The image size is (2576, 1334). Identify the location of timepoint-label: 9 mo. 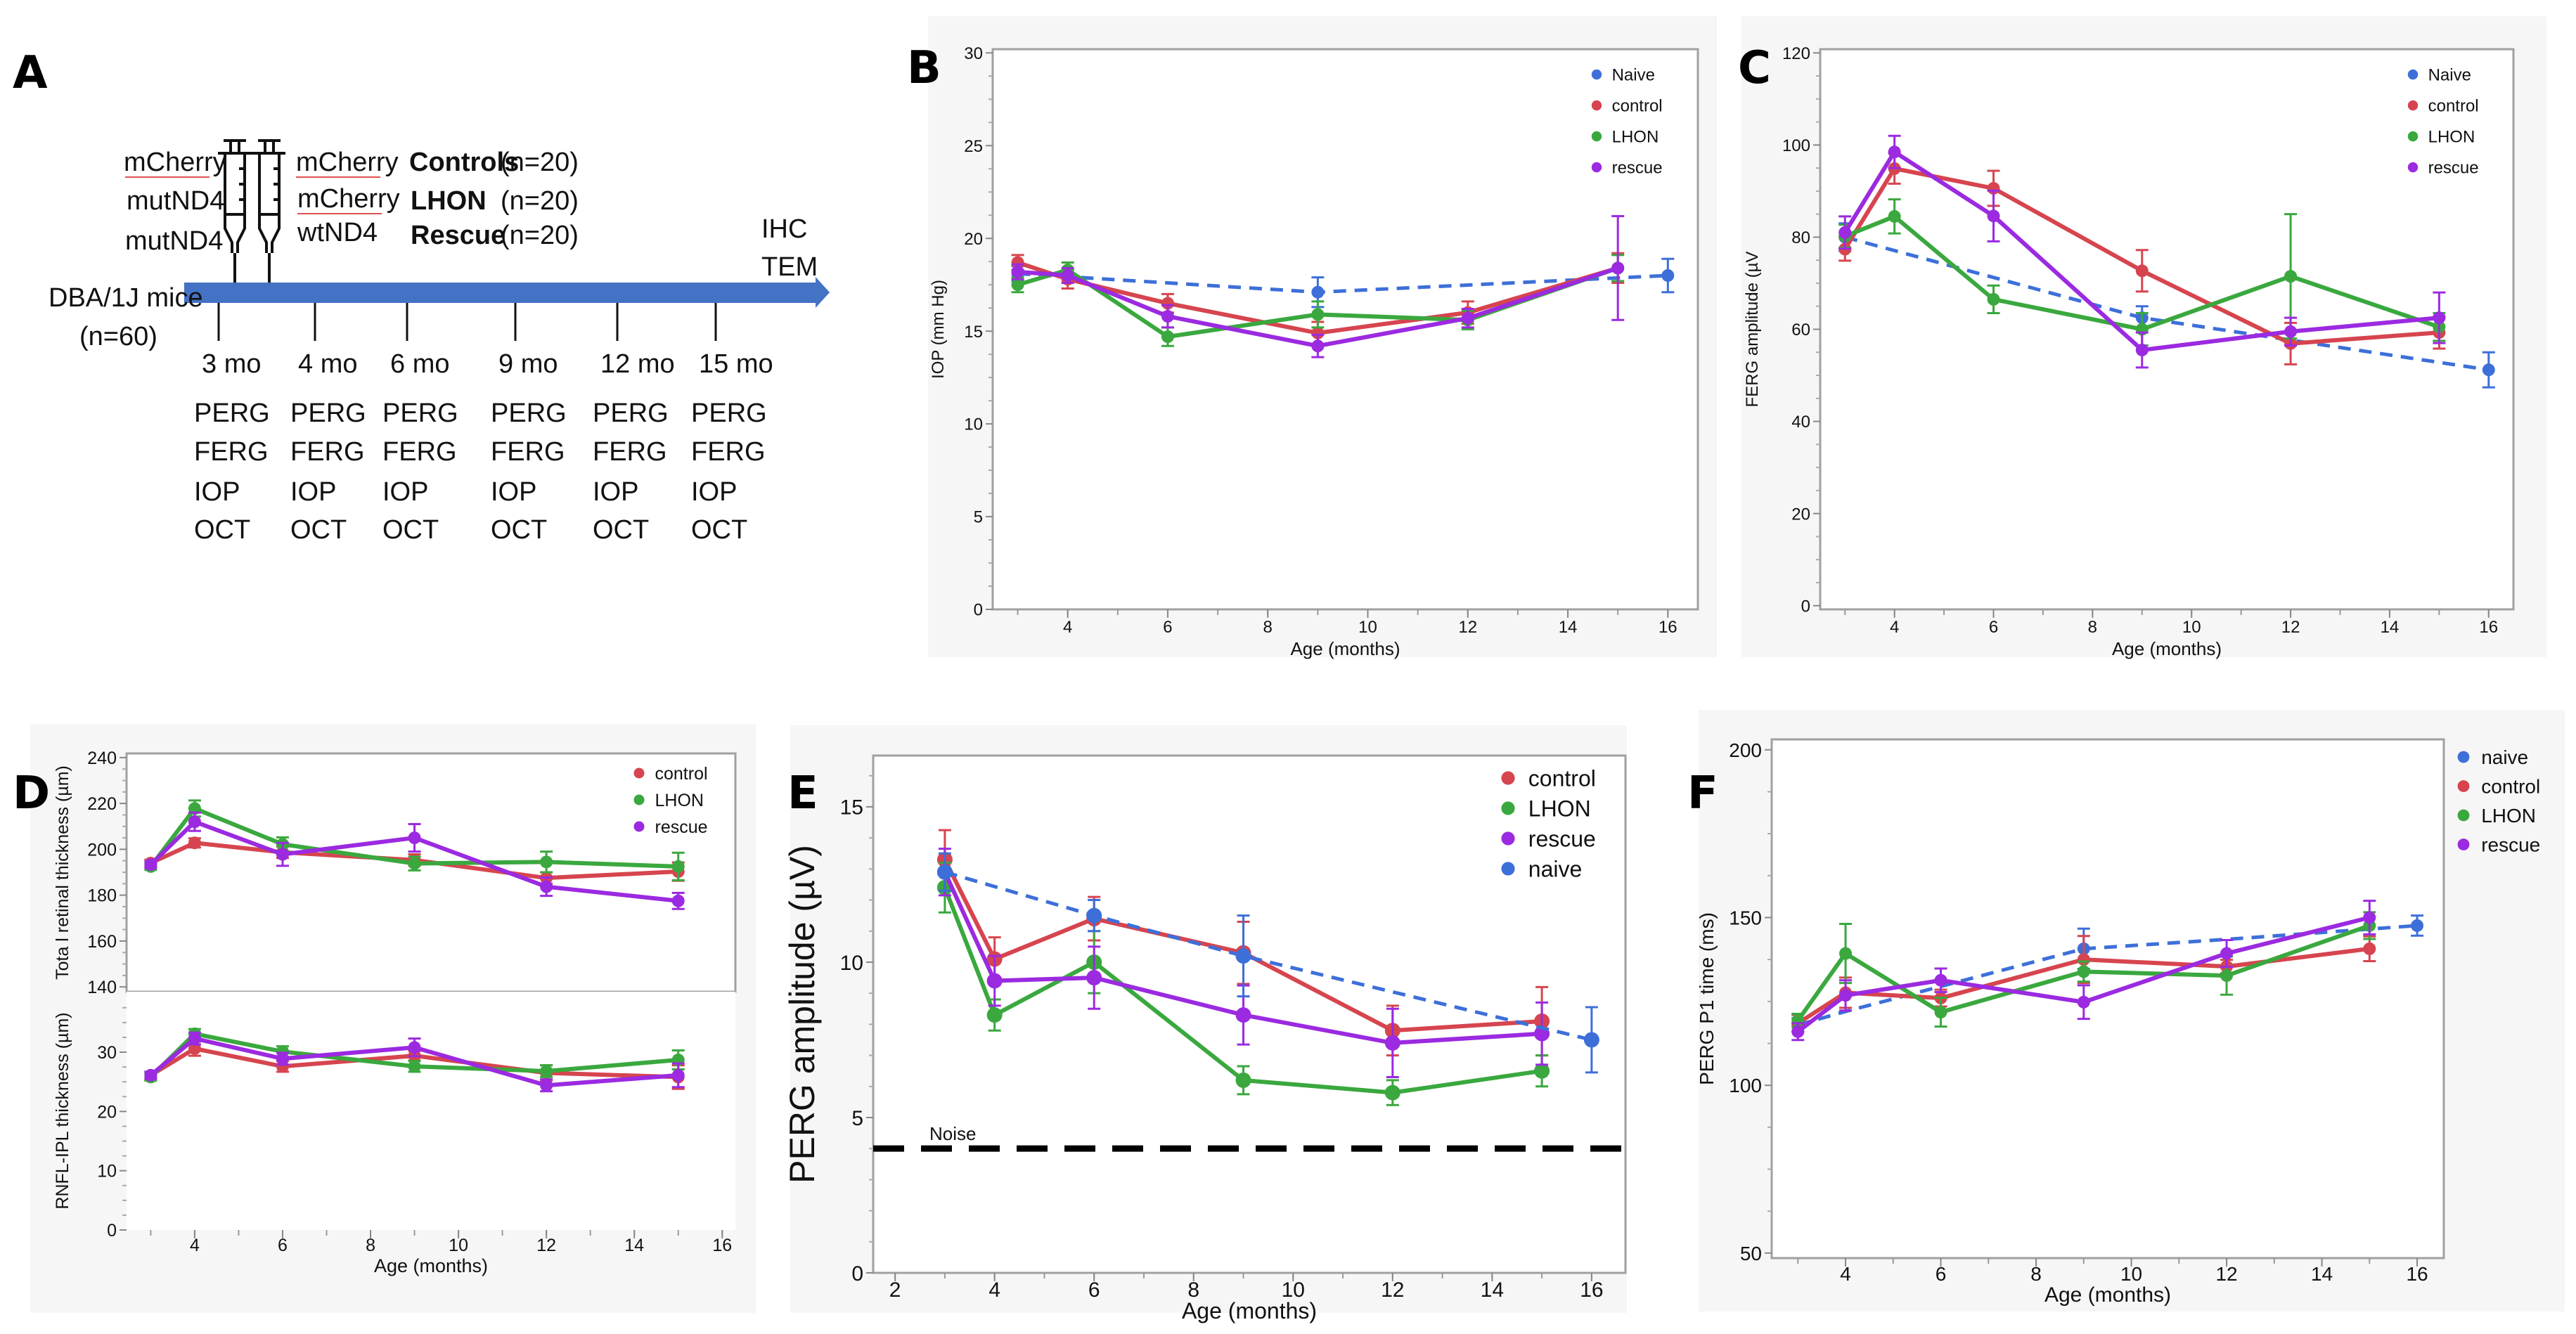
(528, 364).